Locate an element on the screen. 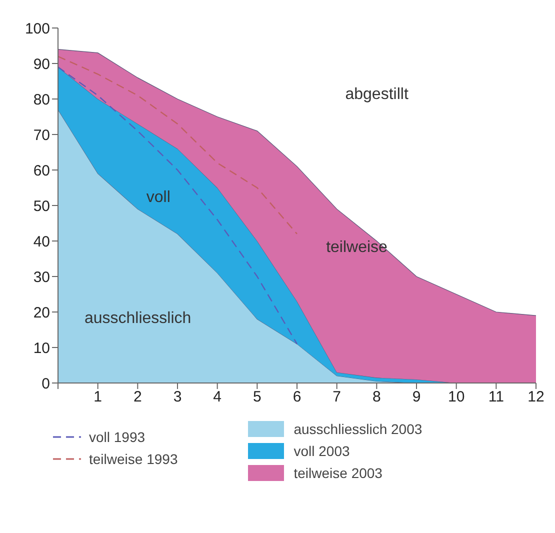 Image resolution: width=555 pixels, height=533 pixels. legend-label: teilweise 2003 is located at coordinates (338, 473).